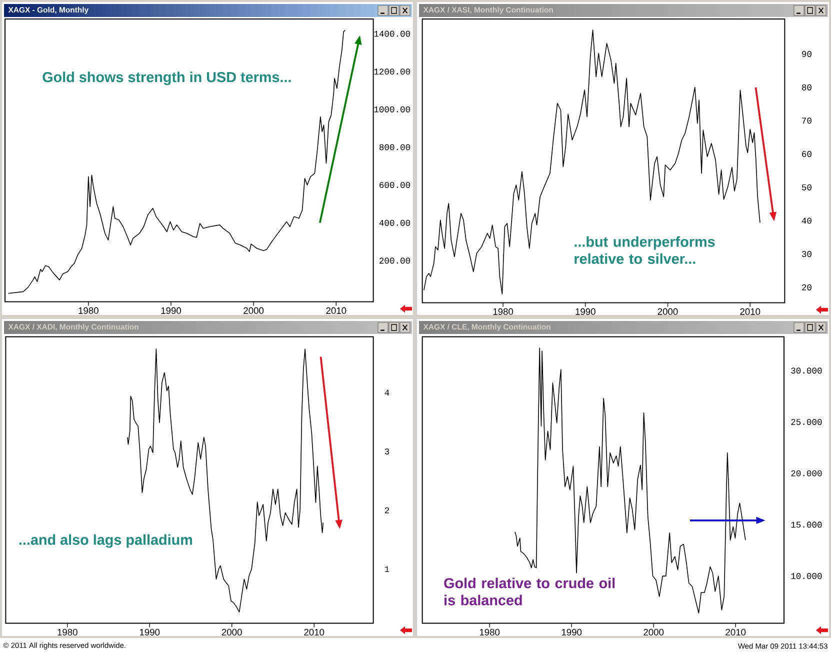 This screenshot has height=653, width=831. Describe the element at coordinates (806, 473) in the screenshot. I see `y-tick-label: 20.000` at that location.